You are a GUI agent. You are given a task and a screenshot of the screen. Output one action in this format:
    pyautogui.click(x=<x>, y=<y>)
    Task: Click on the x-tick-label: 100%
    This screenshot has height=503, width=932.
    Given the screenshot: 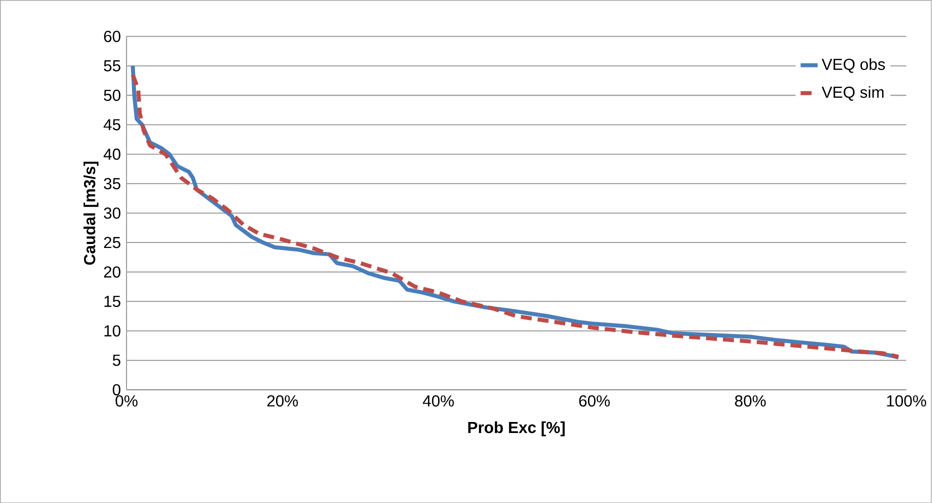 What is the action you would take?
    pyautogui.click(x=906, y=400)
    